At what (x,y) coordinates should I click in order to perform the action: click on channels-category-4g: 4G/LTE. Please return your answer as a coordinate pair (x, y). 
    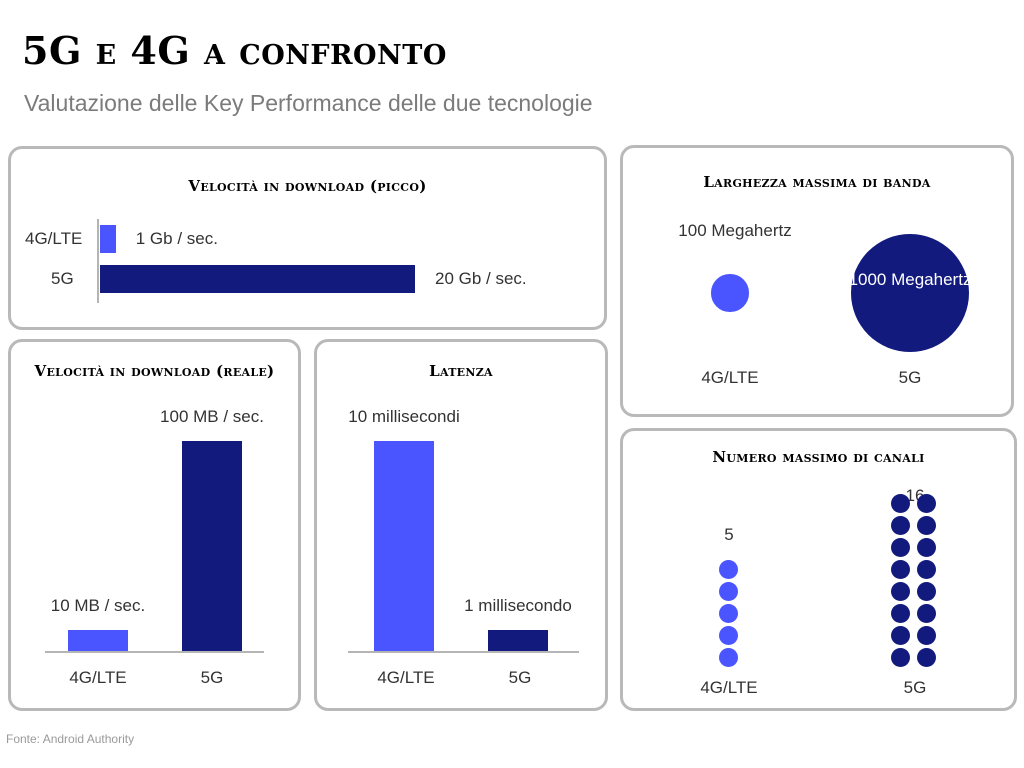
    Looking at the image, I should click on (729, 687).